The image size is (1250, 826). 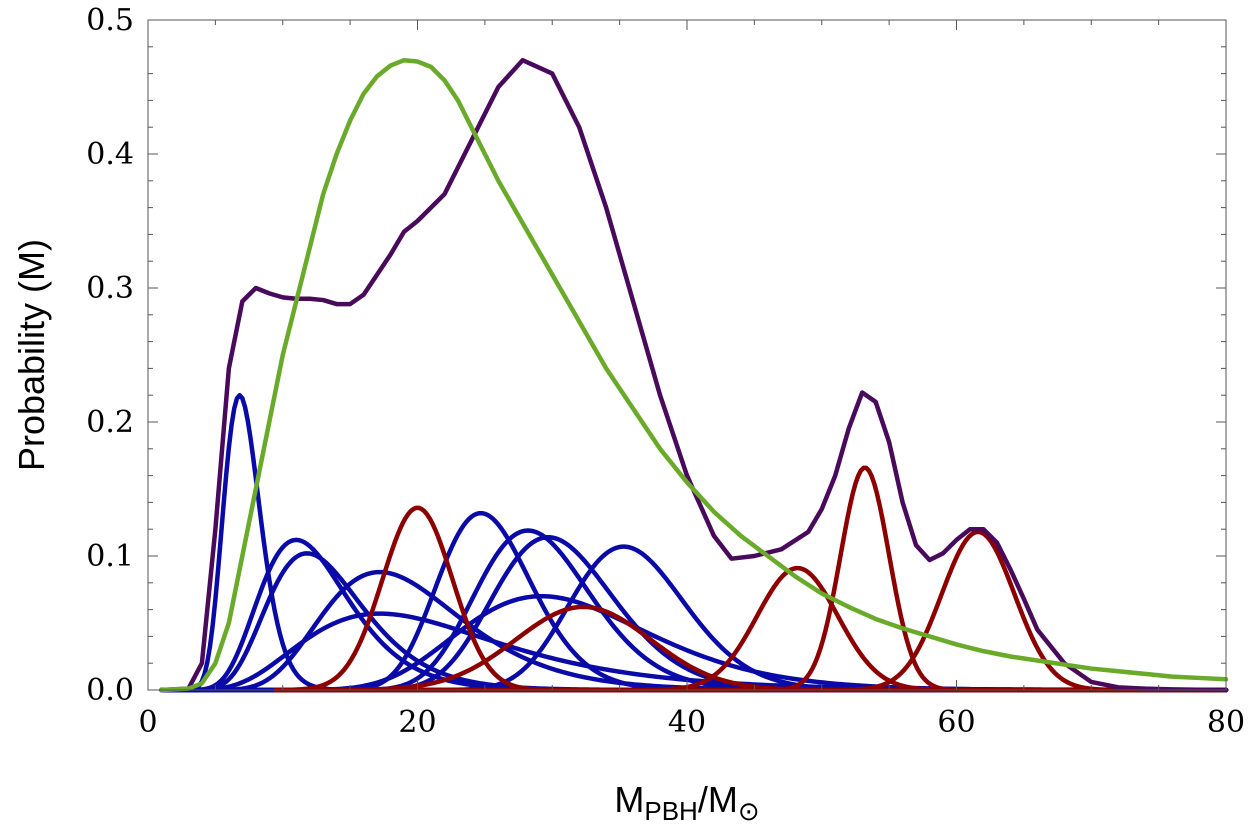 What do you see at coordinates (1226, 722) in the screenshot?
I see `x-tick-label: 80` at bounding box center [1226, 722].